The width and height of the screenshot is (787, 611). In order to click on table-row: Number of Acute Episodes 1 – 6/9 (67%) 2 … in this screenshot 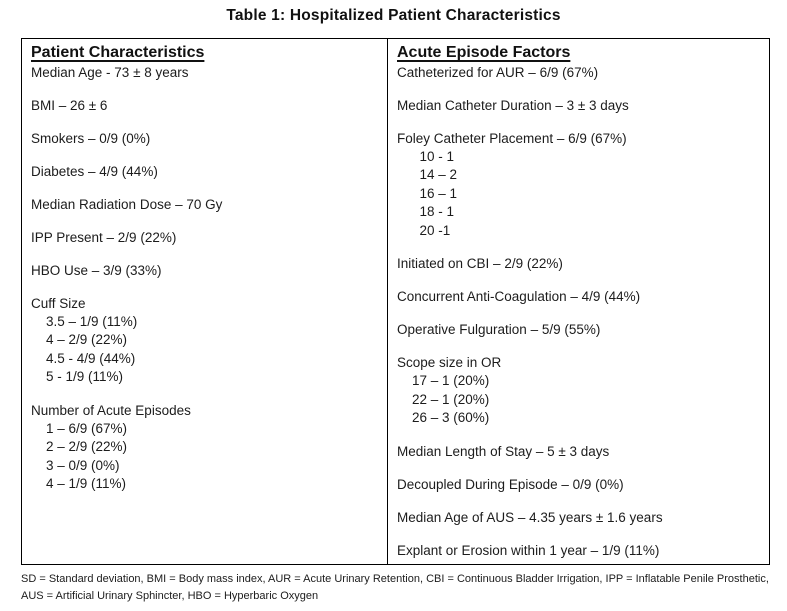, I will do `click(204, 447)`.